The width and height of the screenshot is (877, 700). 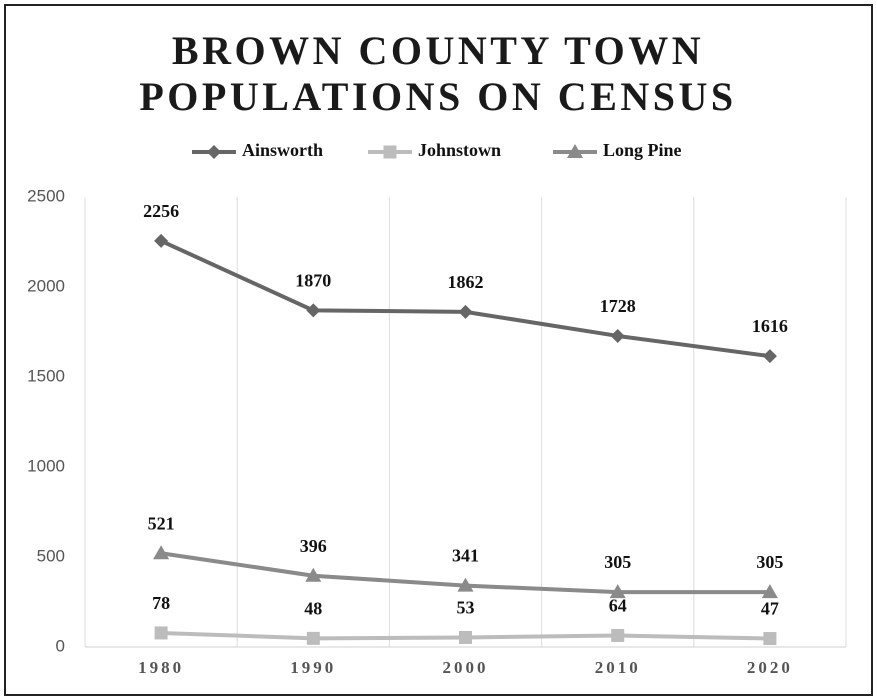 I want to click on y-tick-label: 1500, so click(x=46, y=375).